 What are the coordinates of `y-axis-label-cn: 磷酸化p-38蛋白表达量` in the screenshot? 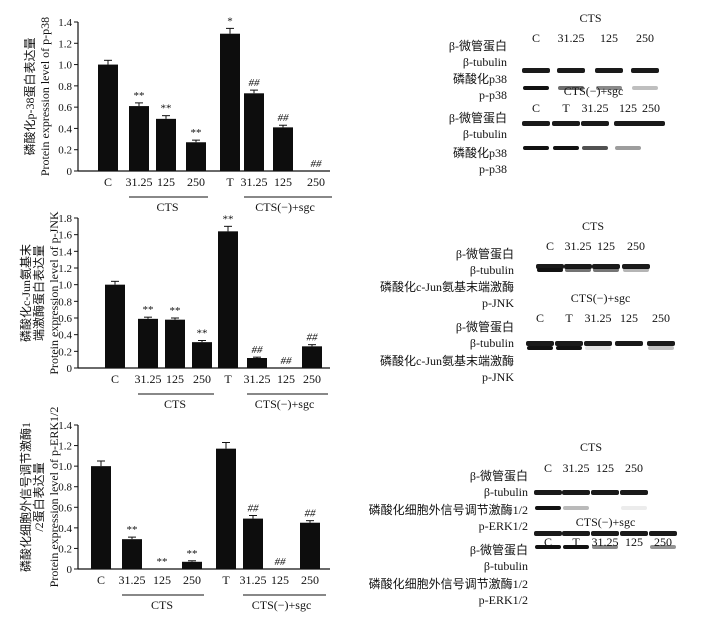 It's located at (29, 97).